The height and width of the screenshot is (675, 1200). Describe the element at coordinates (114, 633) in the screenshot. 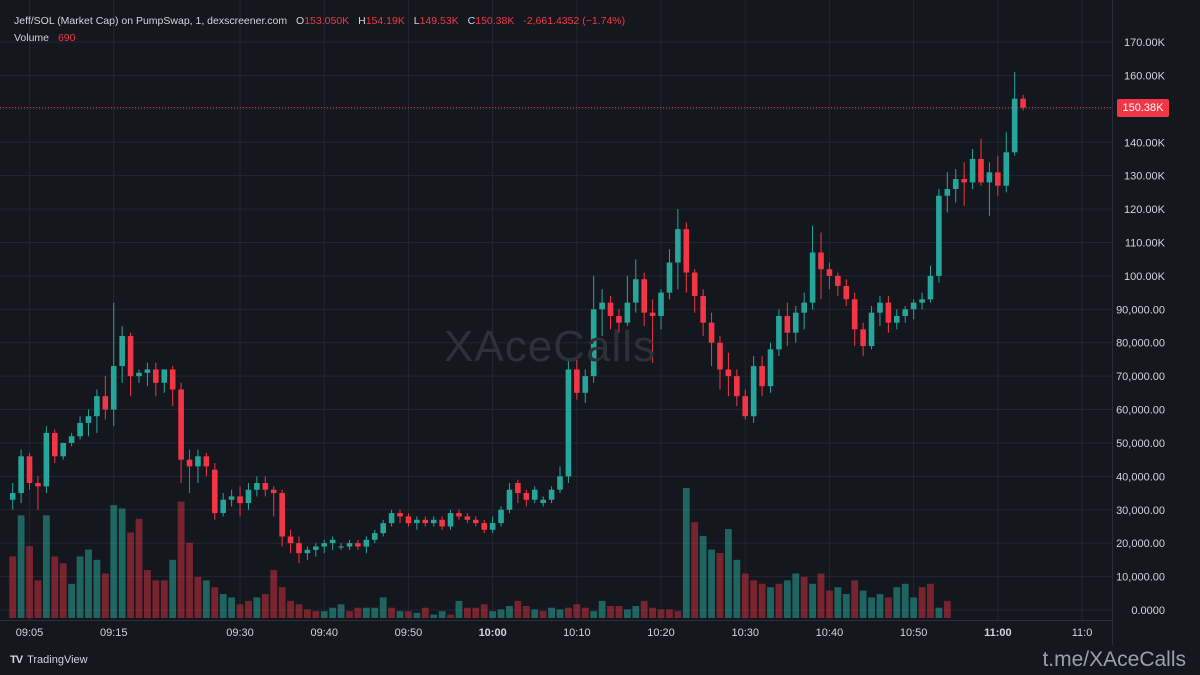

I see `x-tick-label: 09:15` at that location.